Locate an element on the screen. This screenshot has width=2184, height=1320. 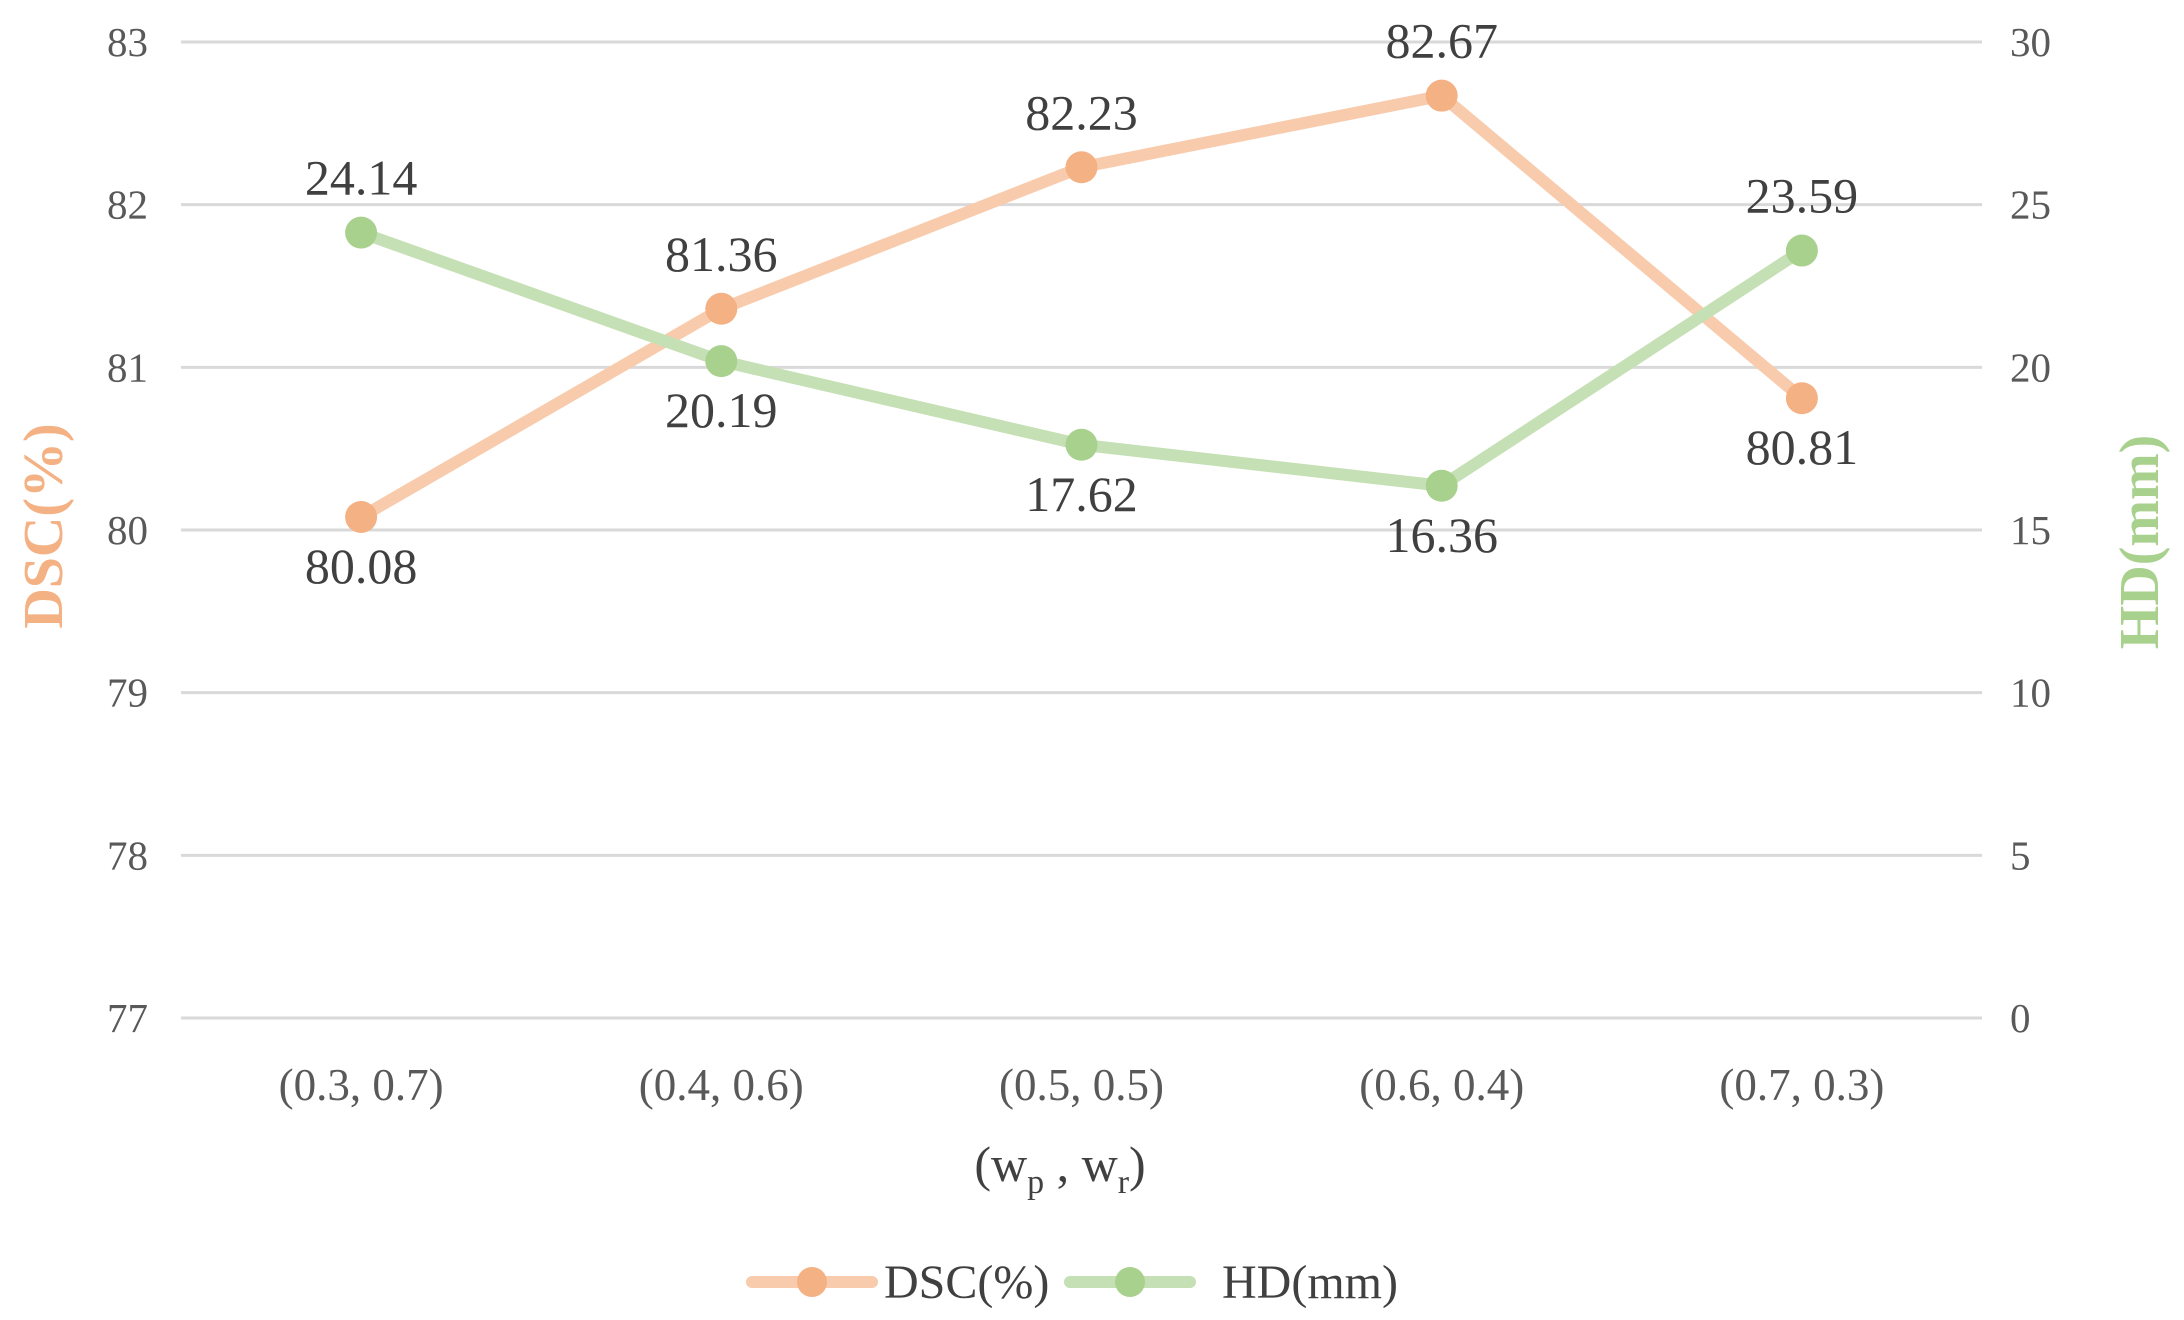
right-tick-label: 20 is located at coordinates (2030, 367).